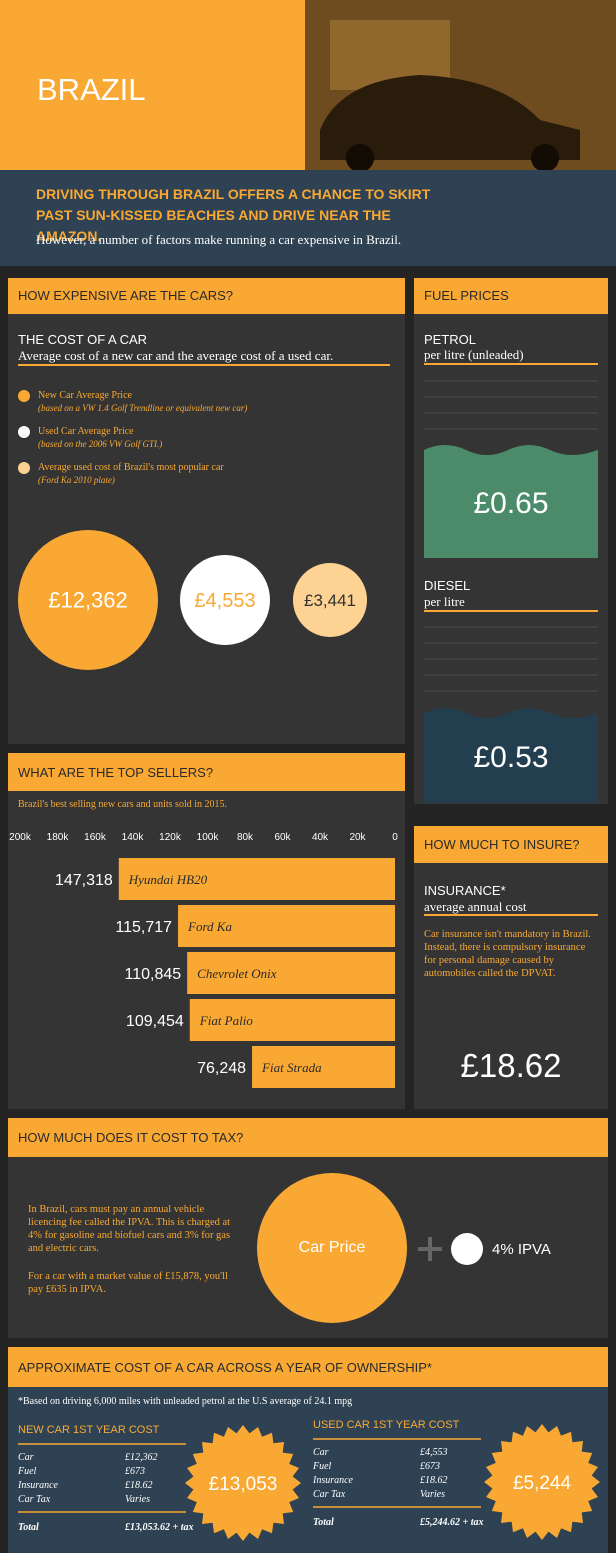  Describe the element at coordinates (76, 480) in the screenshot. I see `legend-note: (Ford Ka 2010 plate)` at that location.